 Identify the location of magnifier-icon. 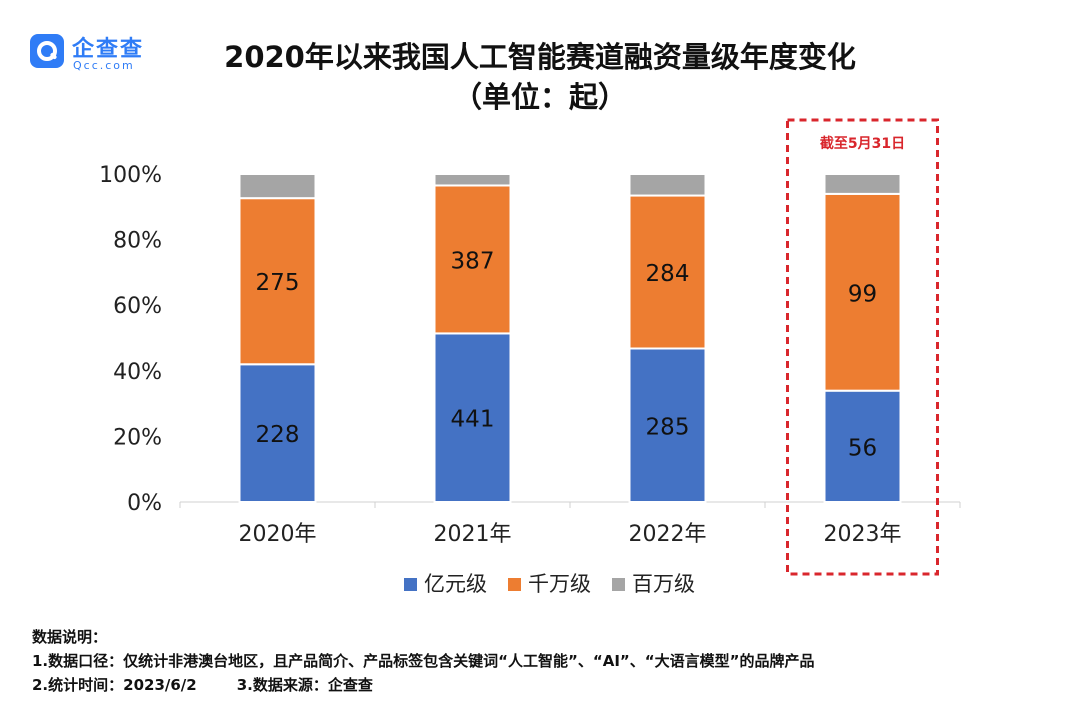
(47, 51).